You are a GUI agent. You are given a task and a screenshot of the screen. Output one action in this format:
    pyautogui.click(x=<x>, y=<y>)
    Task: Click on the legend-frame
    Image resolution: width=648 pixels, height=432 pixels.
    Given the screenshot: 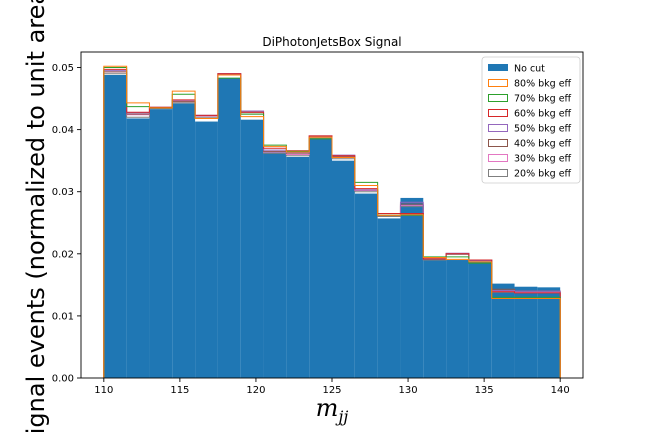 What is the action you would take?
    pyautogui.click(x=531, y=120)
    